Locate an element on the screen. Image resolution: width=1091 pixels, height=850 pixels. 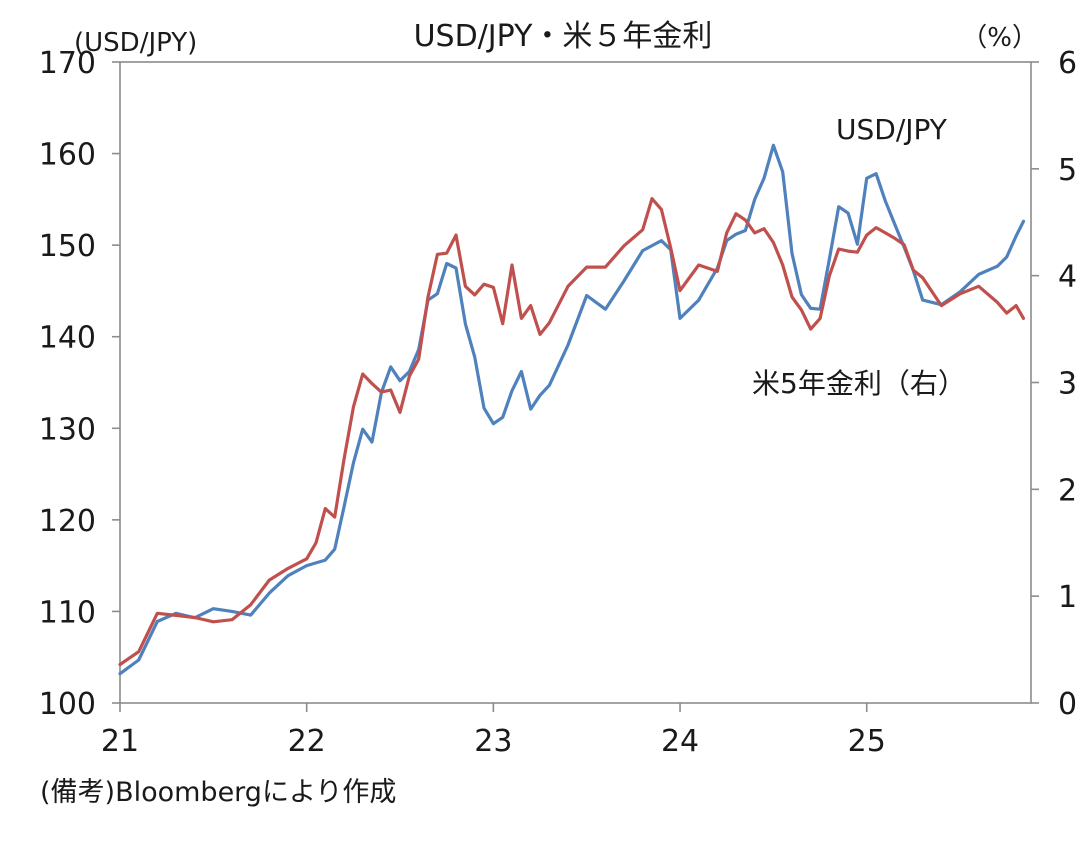
x-tick-label: 21 is located at coordinates (120, 741).